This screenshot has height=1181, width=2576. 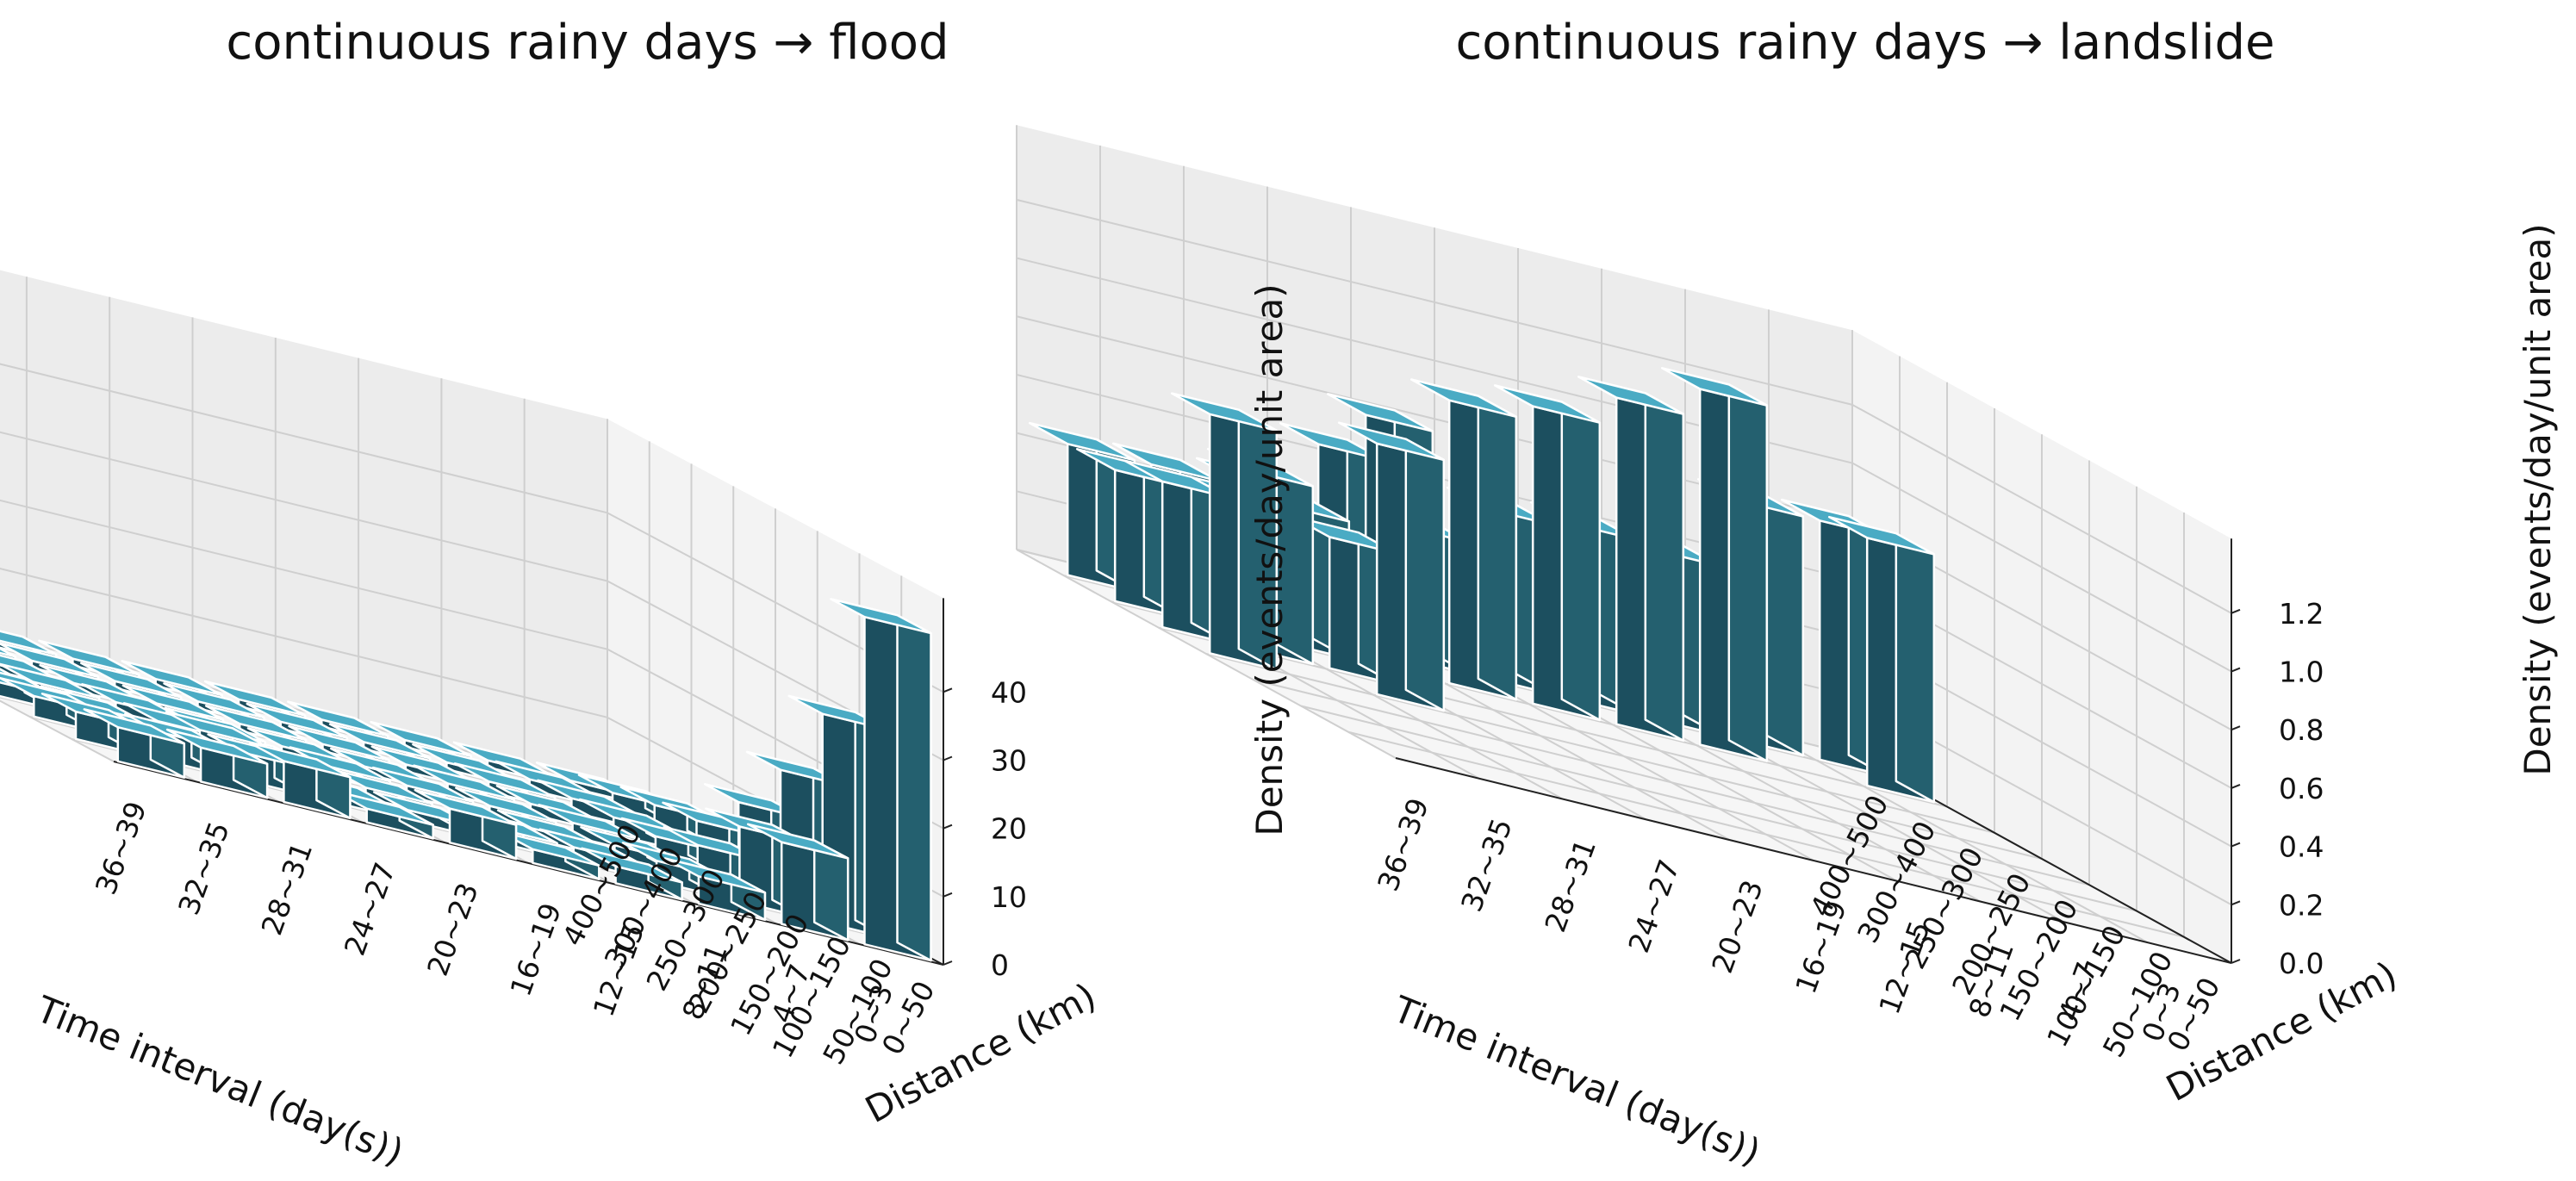 I want to click on bar-20~23-0~50, so click(x=466, y=825).